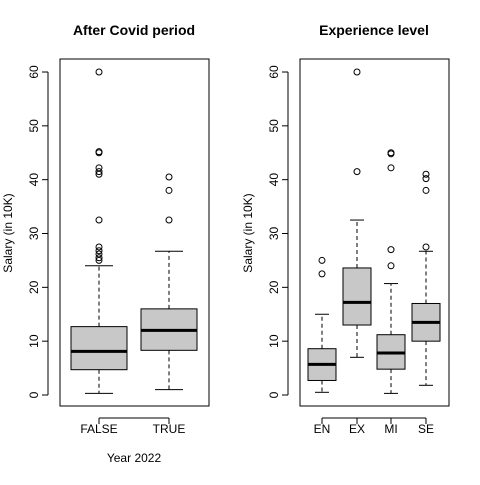 Image resolution: width=480 pixels, height=485 pixels. What do you see at coordinates (426, 429) in the screenshot?
I see `x-tick-label-se: SE` at bounding box center [426, 429].